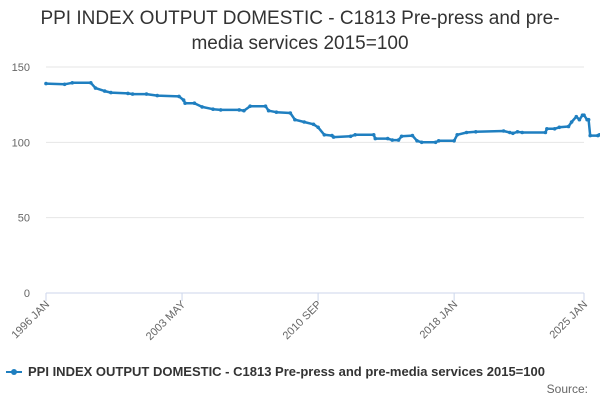  Describe the element at coordinates (439, 320) in the screenshot. I see `x-tick-label: 2018 JAN` at that location.